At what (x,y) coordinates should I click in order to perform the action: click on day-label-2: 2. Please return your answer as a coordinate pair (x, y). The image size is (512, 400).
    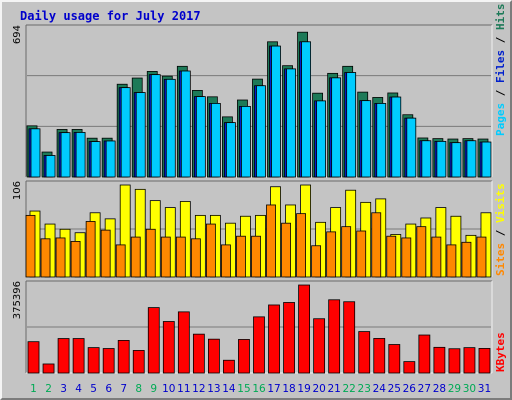
    Looking at the image, I should click on (48, 389).